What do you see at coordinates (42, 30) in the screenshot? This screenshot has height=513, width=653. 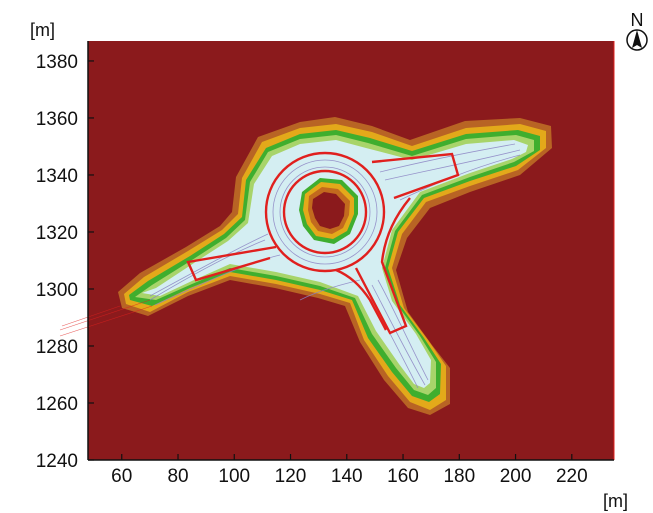 I see `y-axis-unit: [m]` at bounding box center [42, 30].